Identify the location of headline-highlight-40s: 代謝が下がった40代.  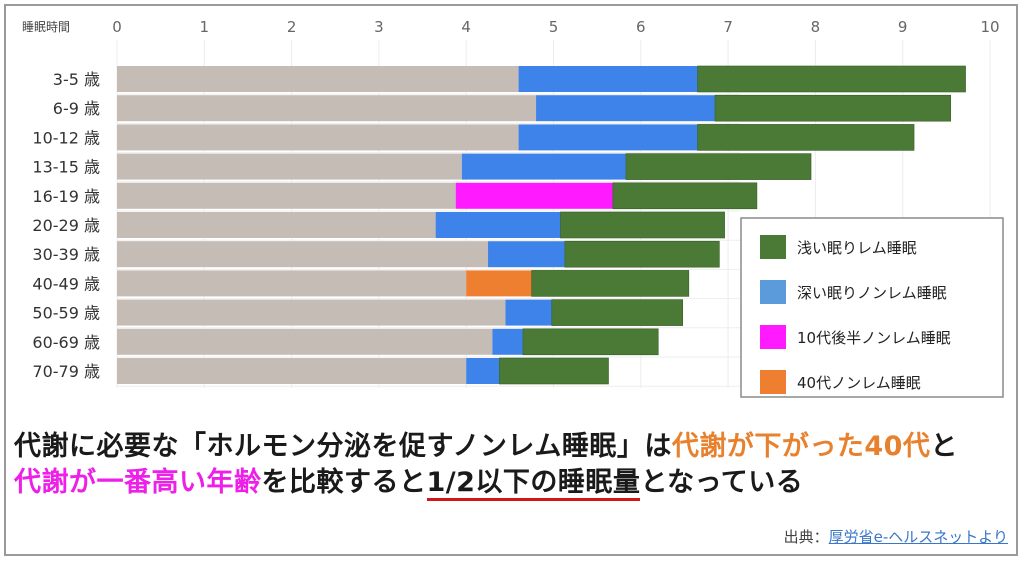
(801, 446).